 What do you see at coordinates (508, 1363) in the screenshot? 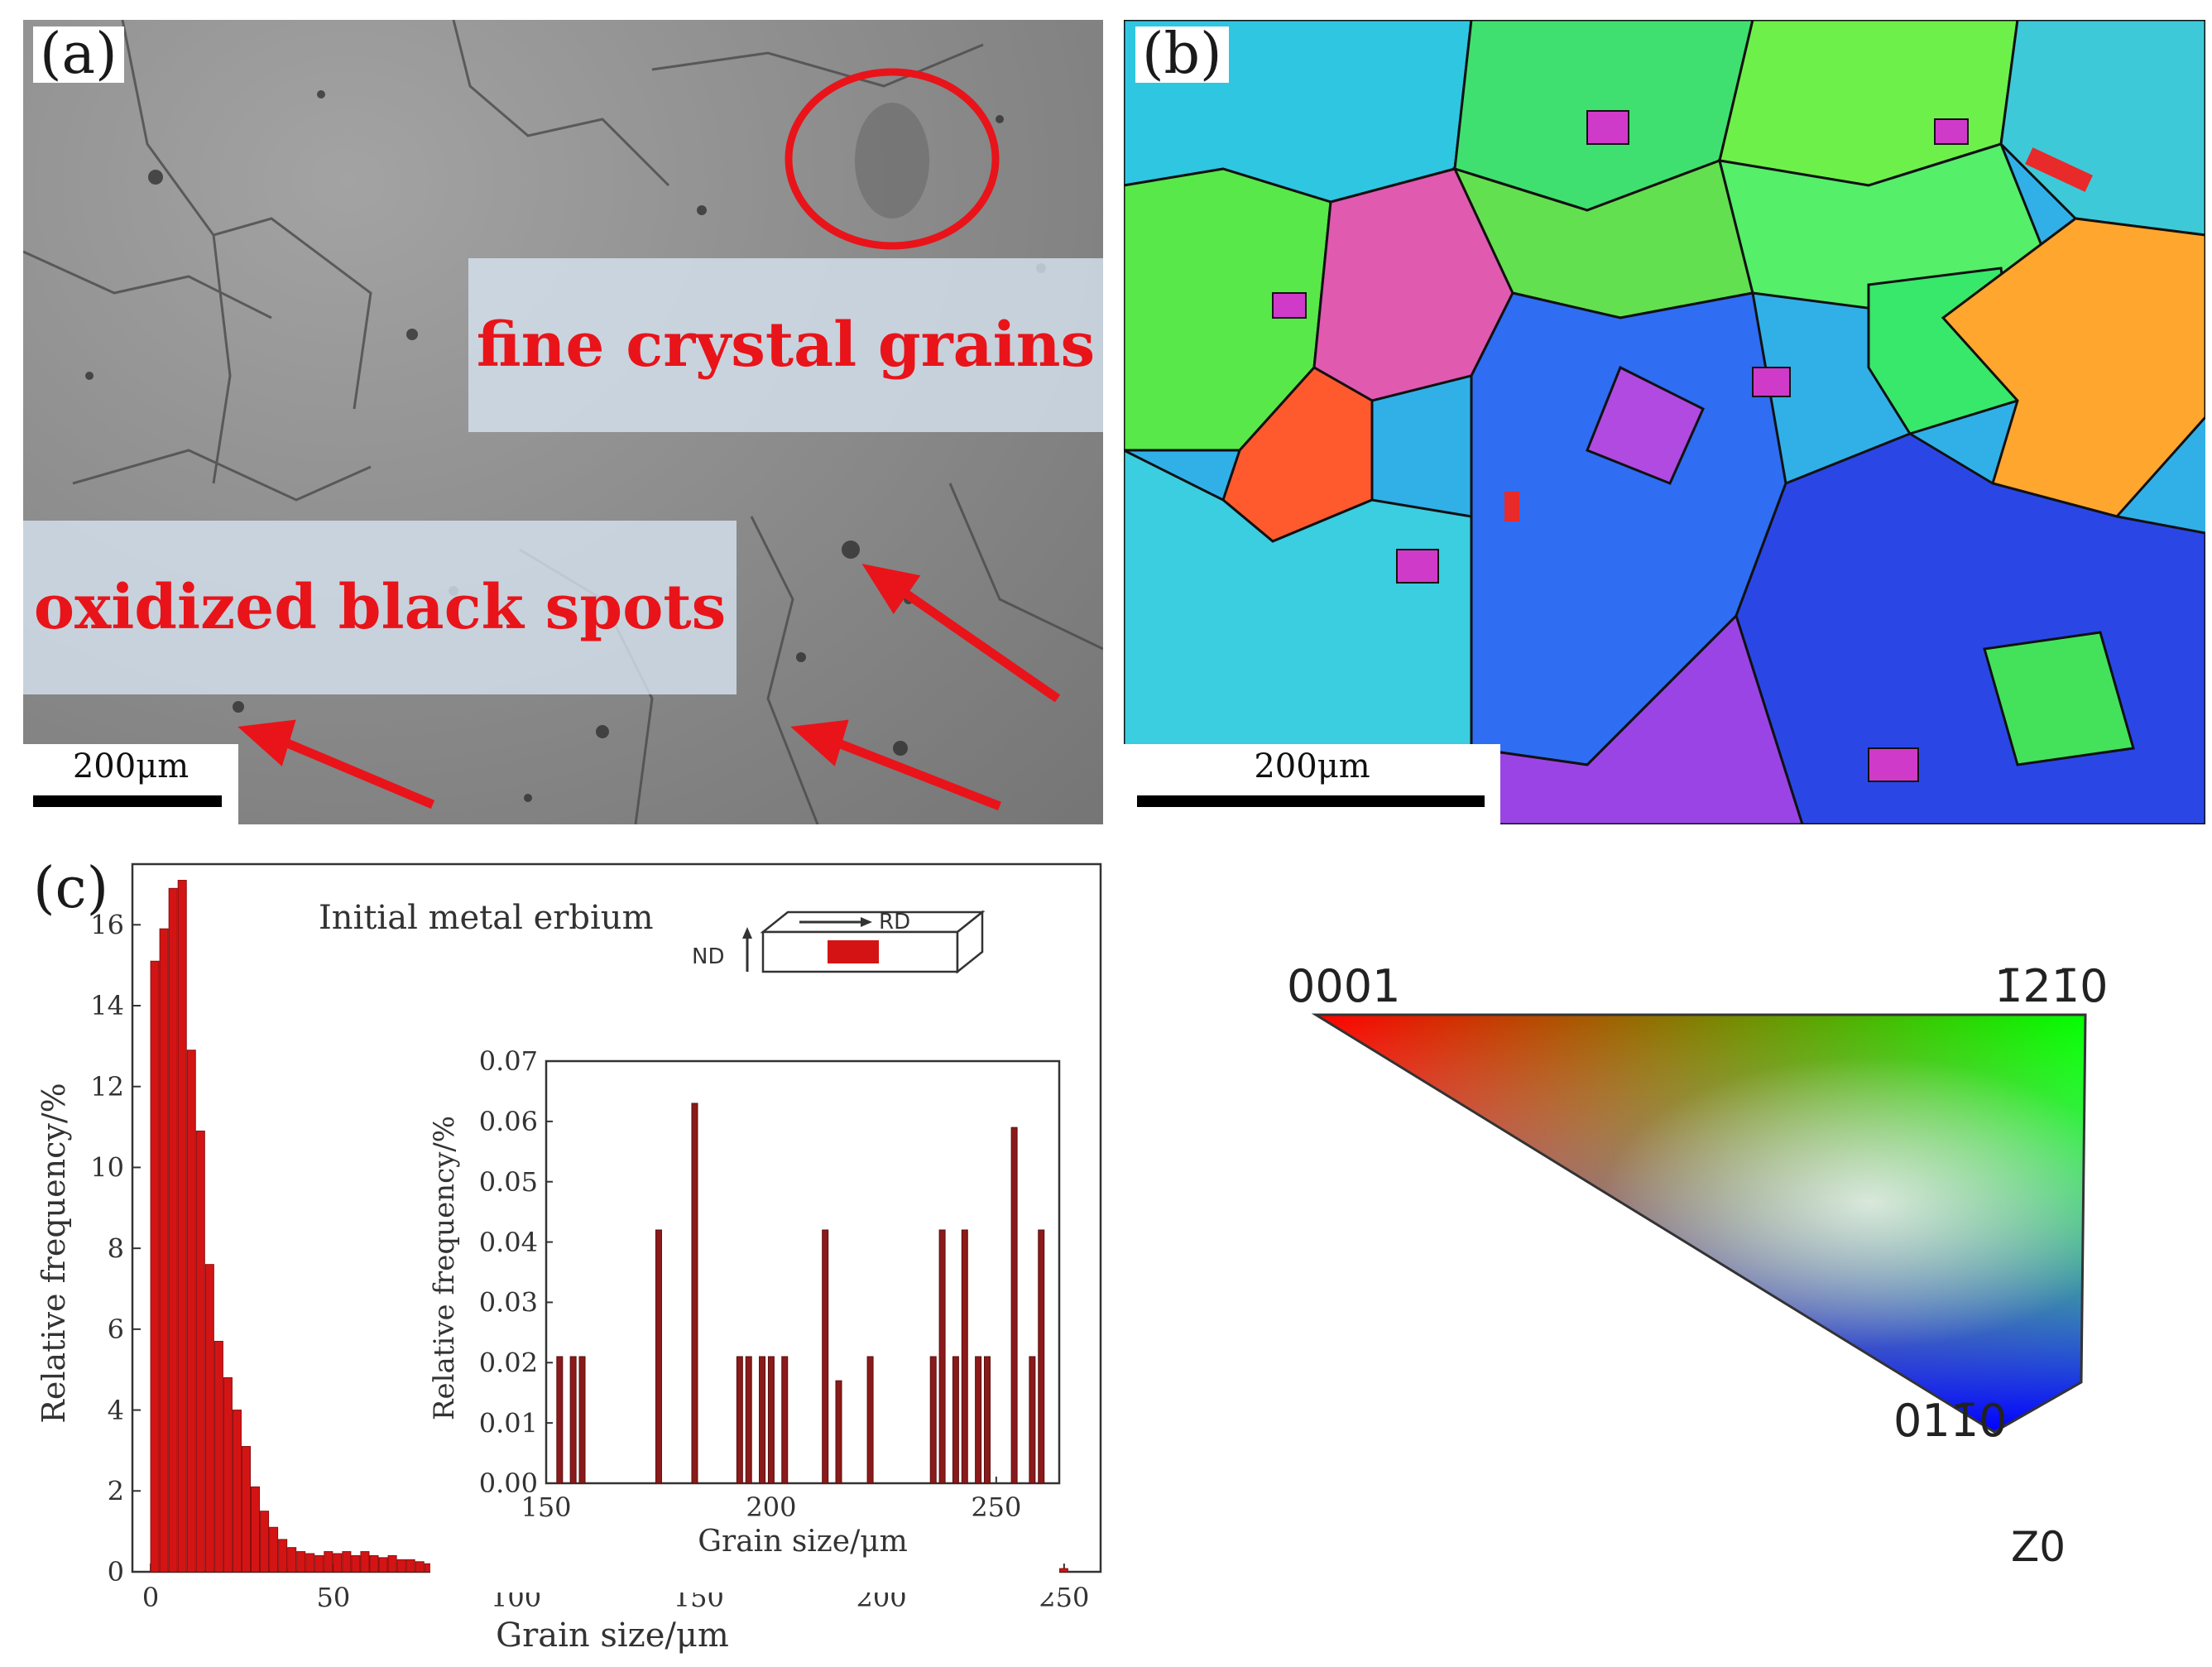
I see `inset-y-tick-label: 0.02` at bounding box center [508, 1363].